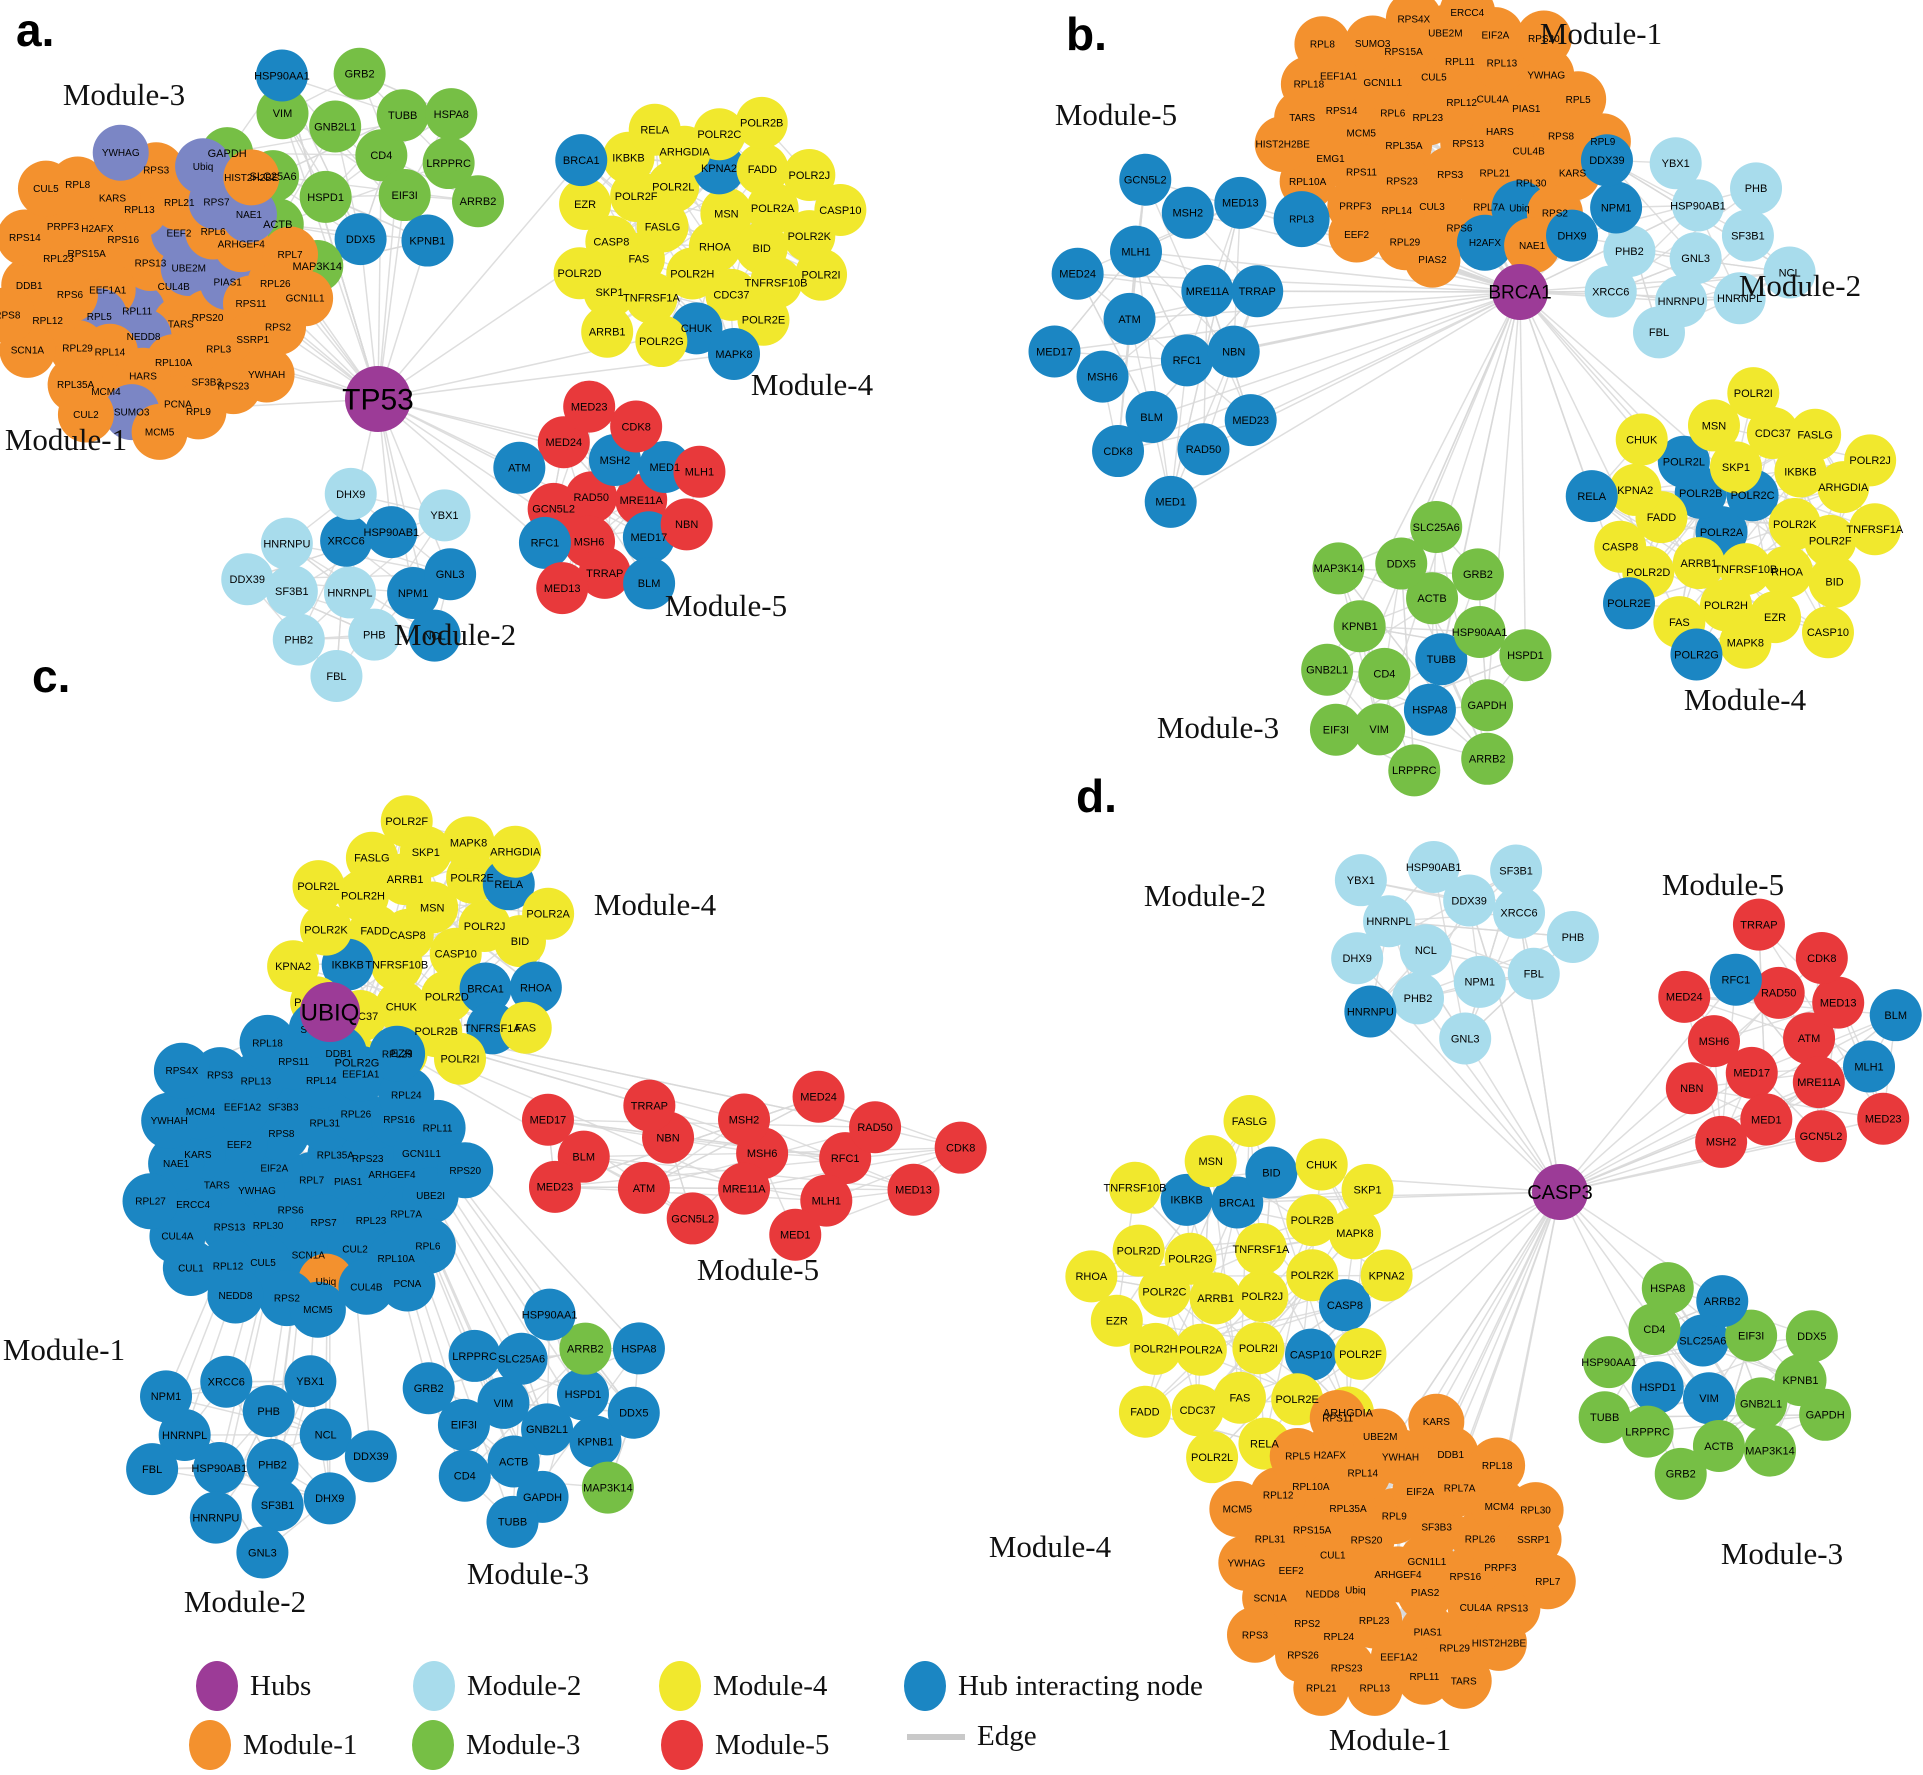 Image resolution: width=1923 pixels, height=1775 pixels. I want to click on node-POLR2F, so click(1830, 540).